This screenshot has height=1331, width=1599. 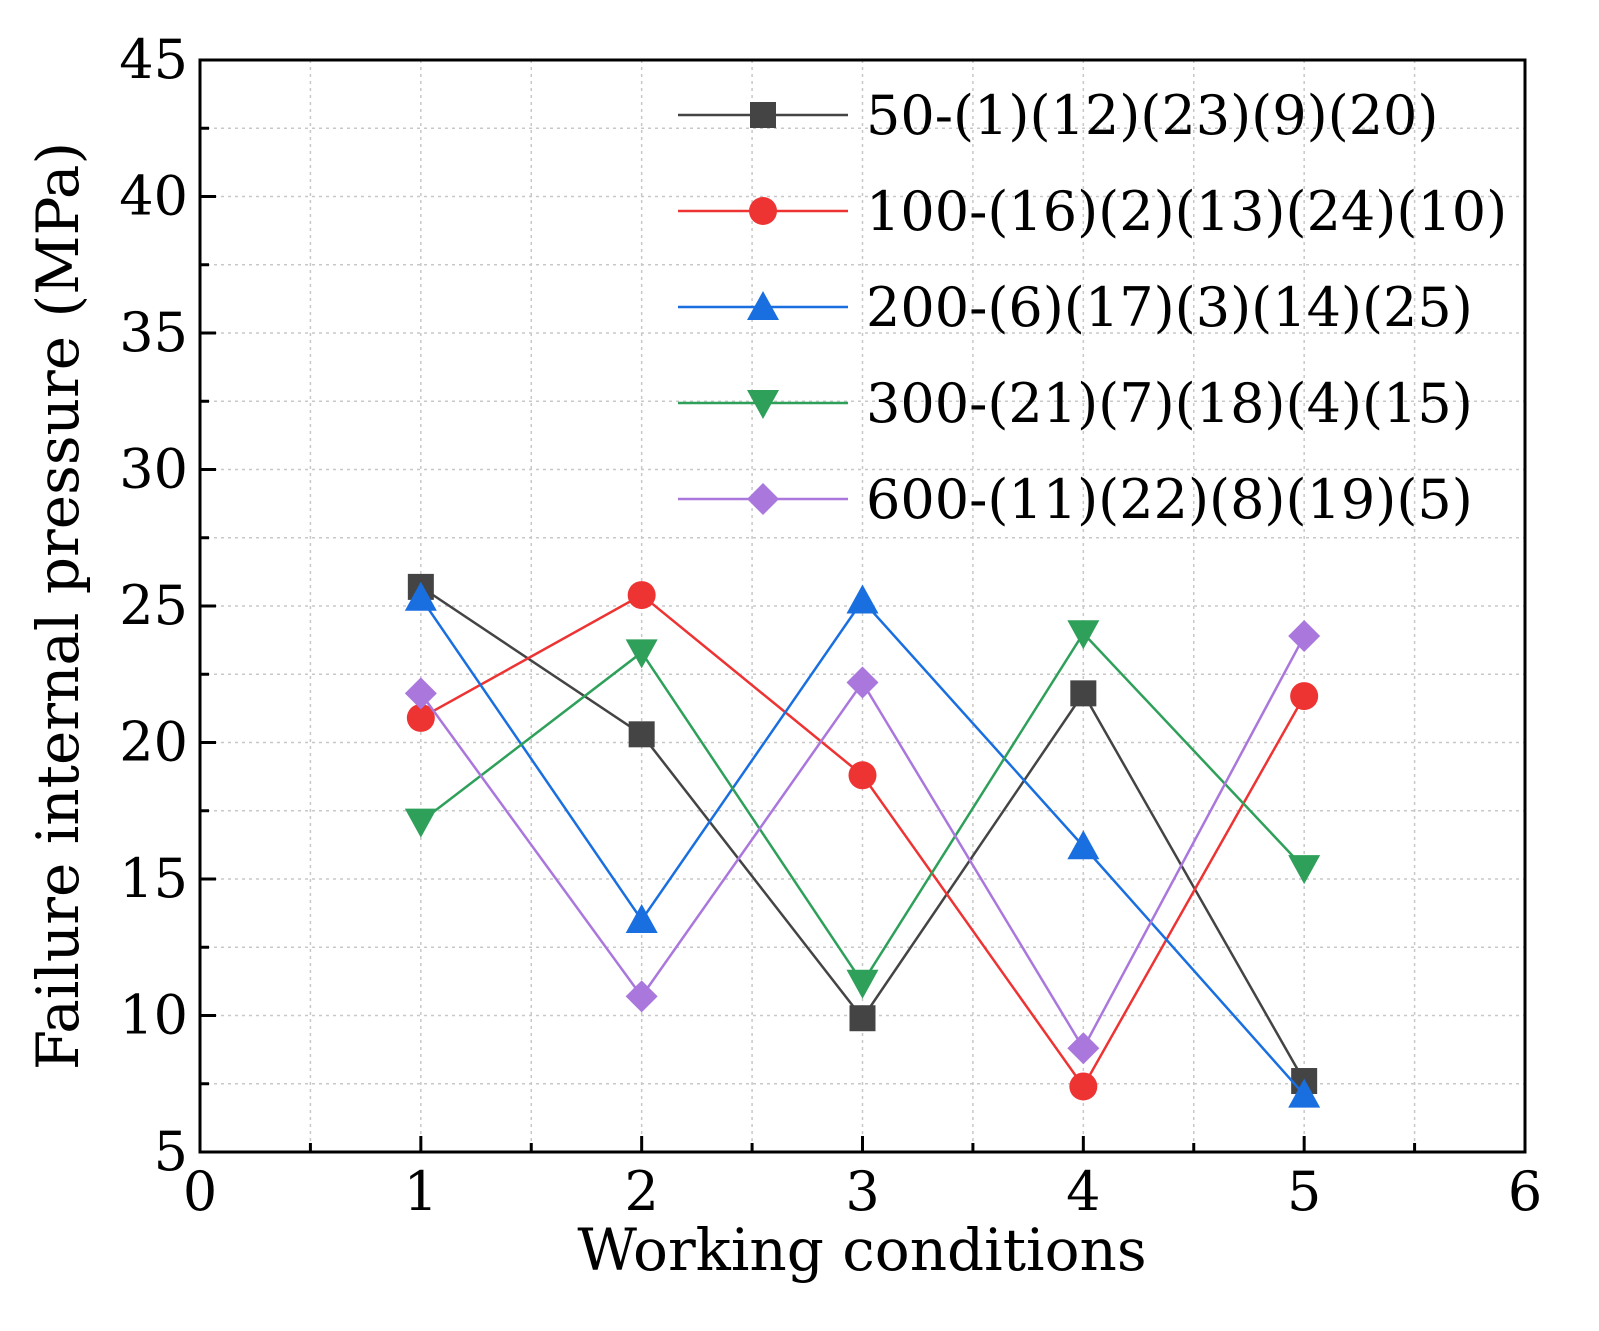 I want to click on legend-item: 100-(16)(2)(13)(24)(10), so click(x=1092, y=211).